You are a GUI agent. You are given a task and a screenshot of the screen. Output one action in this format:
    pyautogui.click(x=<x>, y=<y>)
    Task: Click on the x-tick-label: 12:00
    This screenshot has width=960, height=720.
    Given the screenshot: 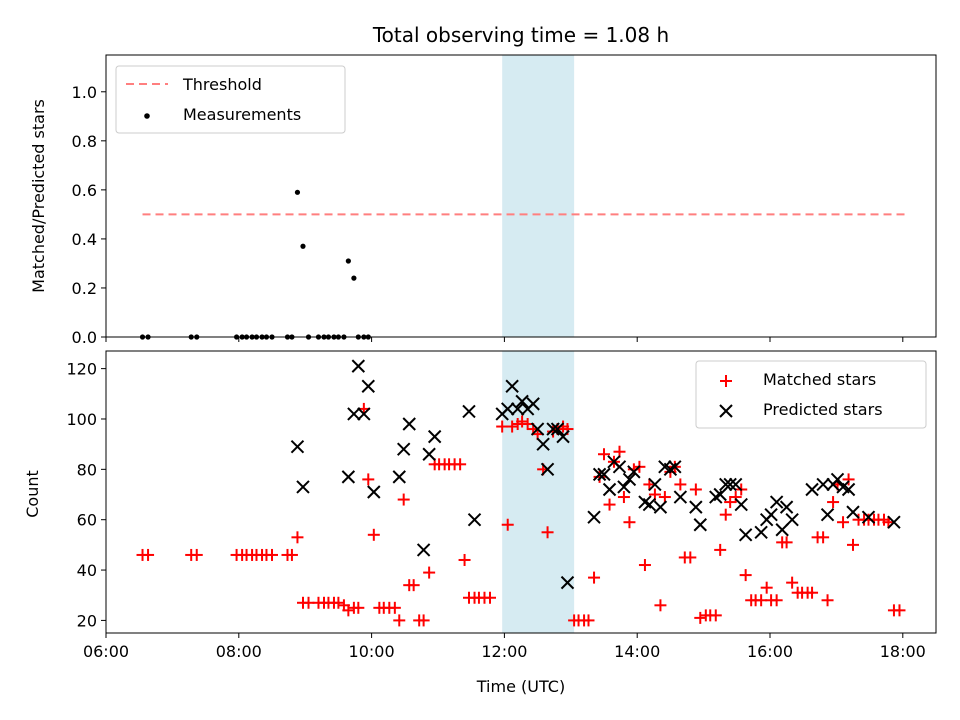 What is the action you would take?
    pyautogui.click(x=504, y=651)
    